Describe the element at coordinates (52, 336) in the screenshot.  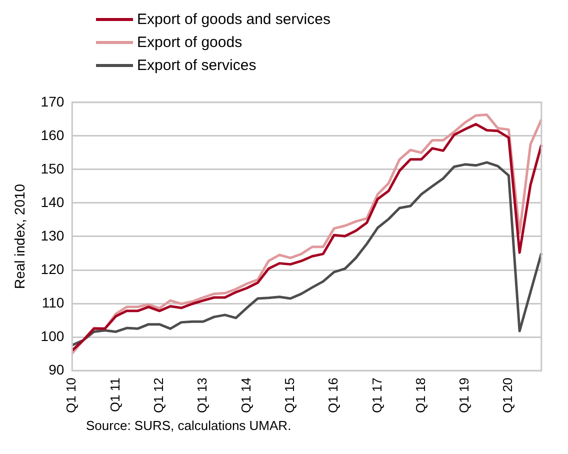
I see `y-tick-label: 100` at that location.